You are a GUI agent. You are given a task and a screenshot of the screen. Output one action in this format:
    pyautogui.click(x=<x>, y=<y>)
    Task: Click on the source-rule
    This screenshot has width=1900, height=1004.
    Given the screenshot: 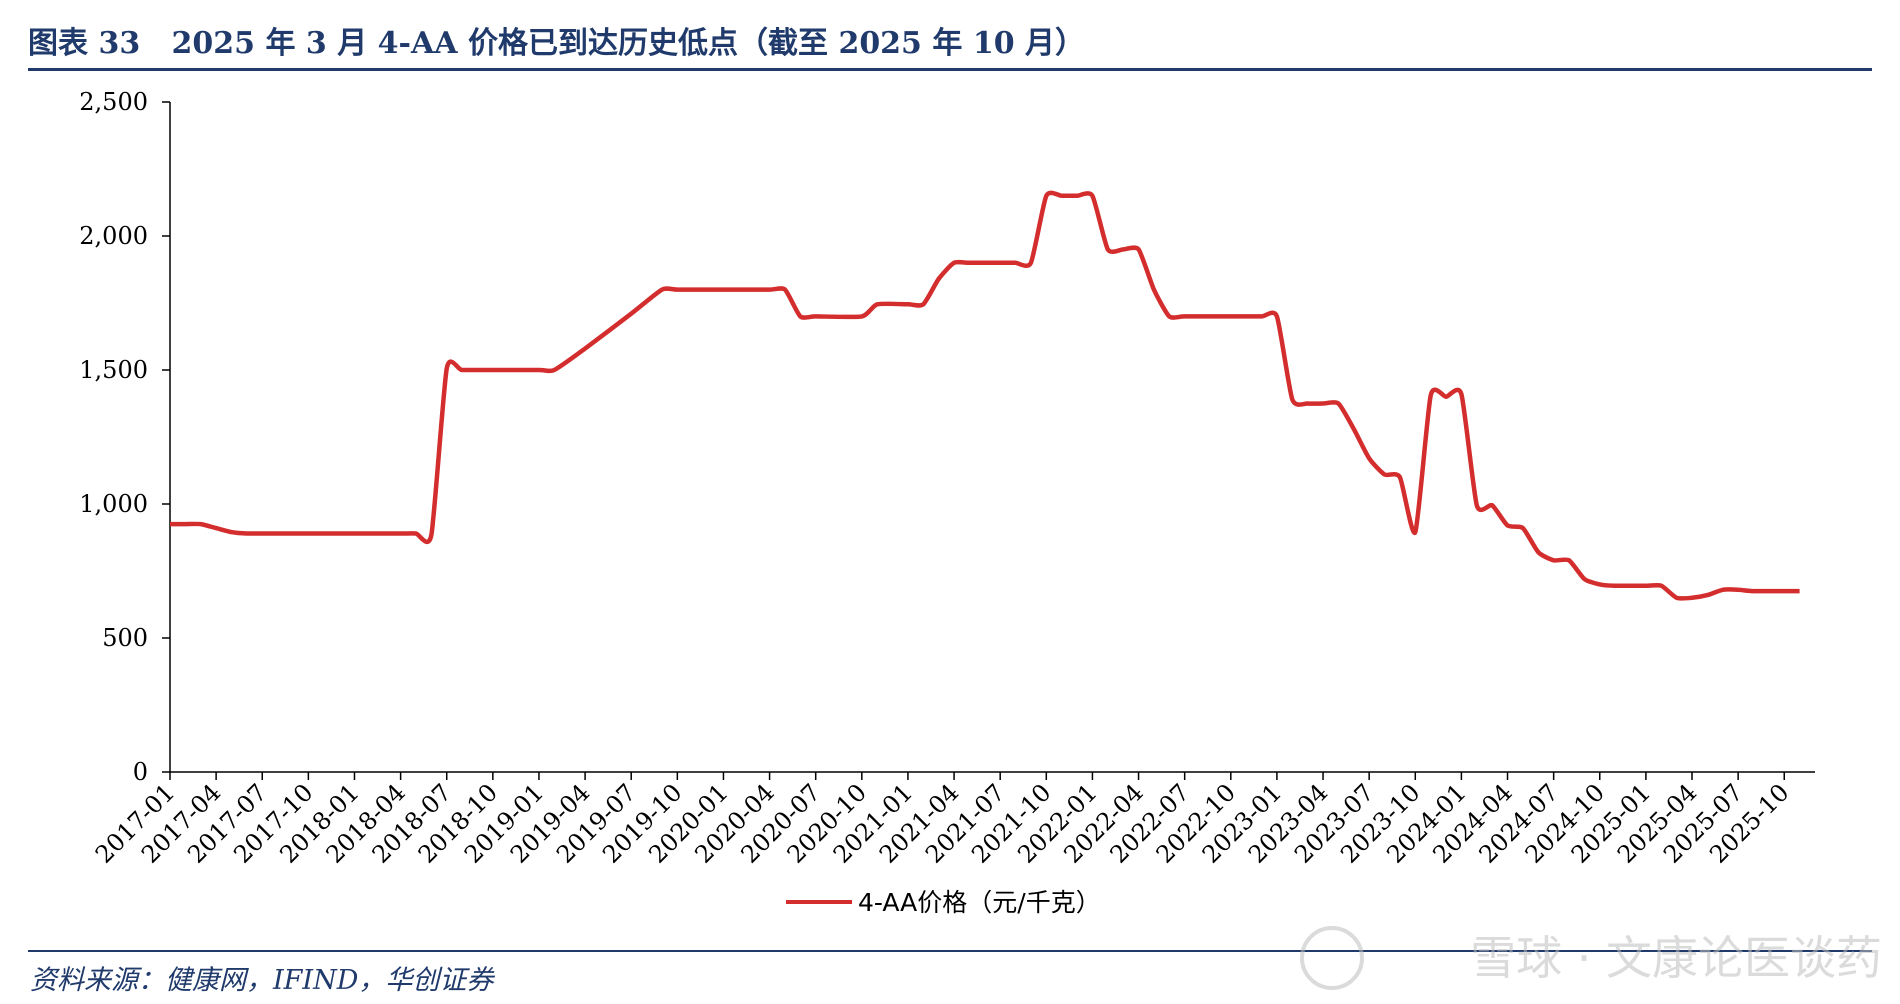 What is the action you would take?
    pyautogui.click(x=950, y=951)
    